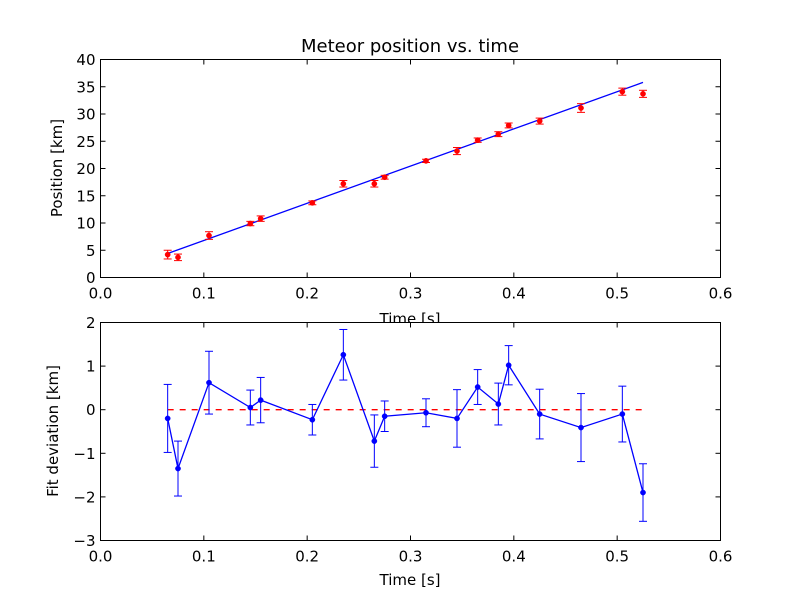 Image resolution: width=800 pixels, height=604 pixels. Describe the element at coordinates (85, 169) in the screenshot. I see `ytick-label: 20` at that location.